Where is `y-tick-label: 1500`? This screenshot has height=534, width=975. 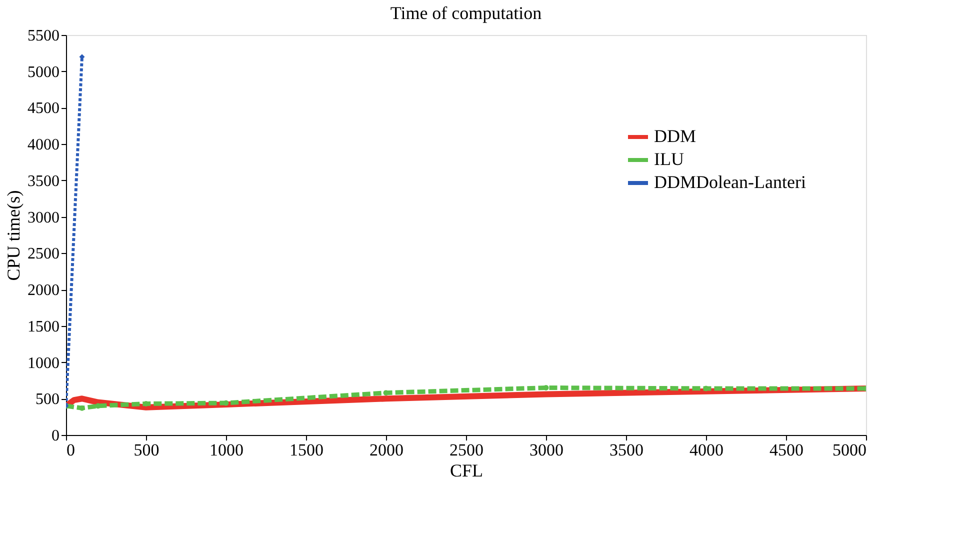
y-tick-label: 1500 is located at coordinates (44, 327).